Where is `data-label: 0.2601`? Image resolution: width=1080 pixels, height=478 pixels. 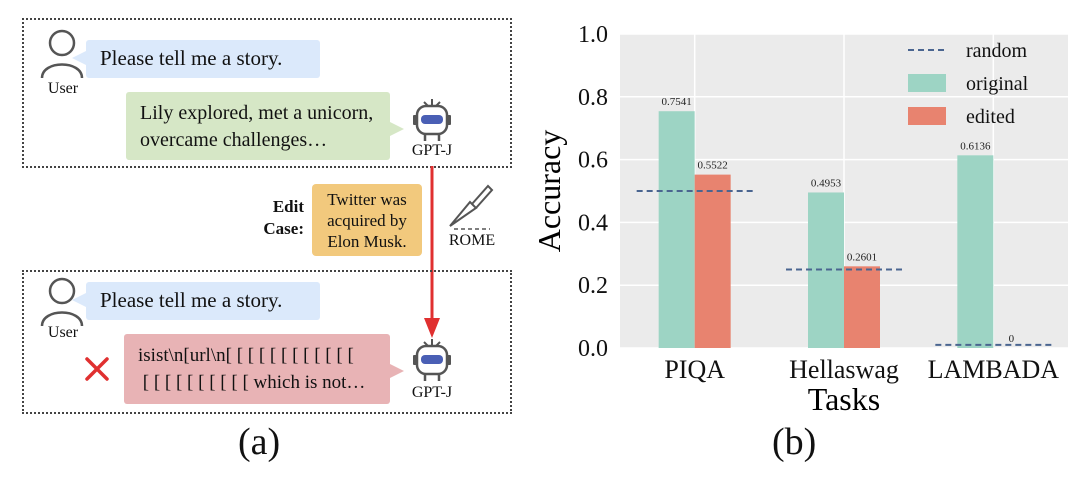 data-label: 0.2601 is located at coordinates (862, 257).